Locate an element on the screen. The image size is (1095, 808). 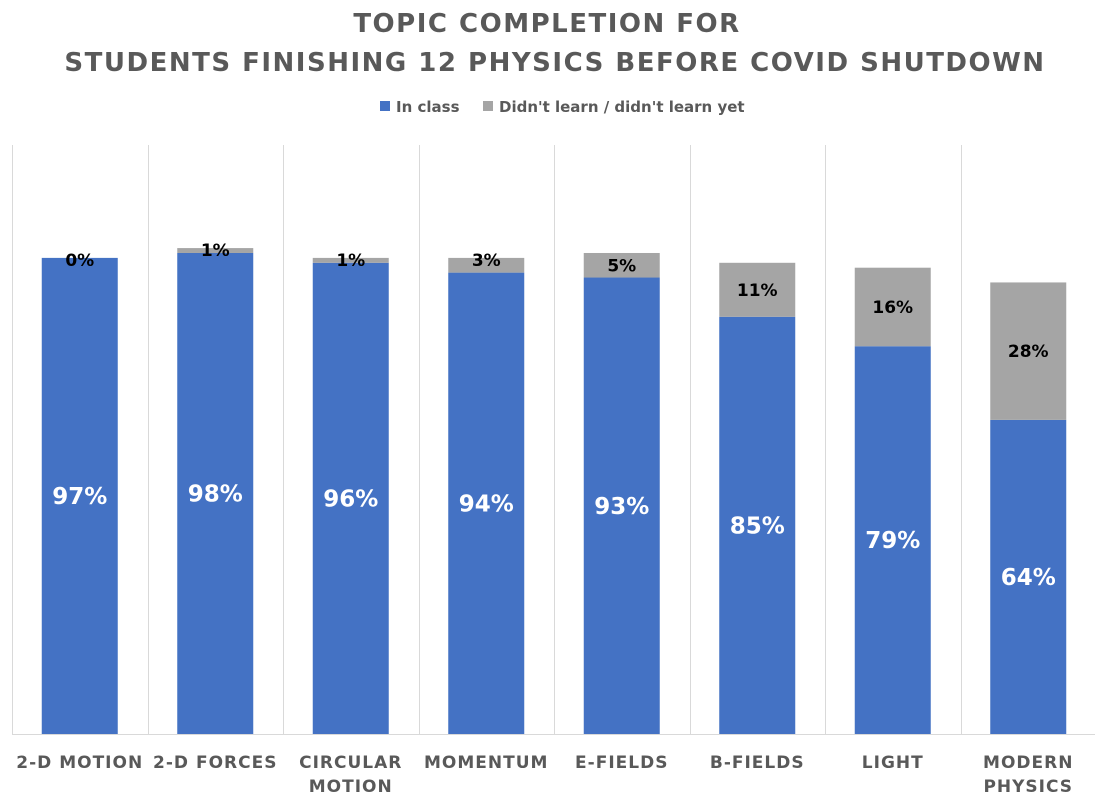
data-label-didnt-learn-momentum: 3% is located at coordinates (486, 261).